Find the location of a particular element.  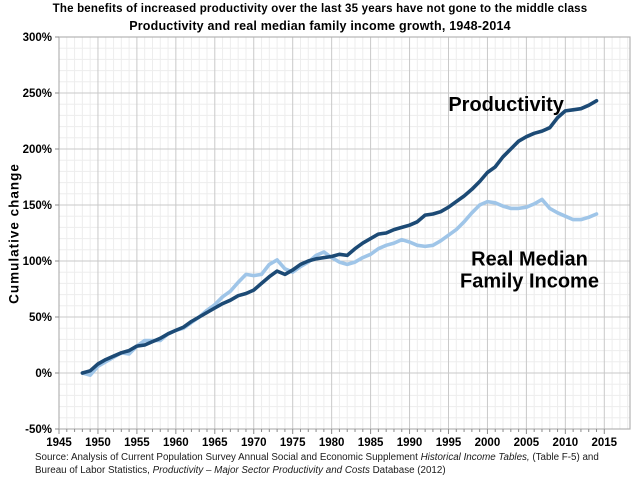

y-axis-tick-label: 250% is located at coordinates (37, 94).